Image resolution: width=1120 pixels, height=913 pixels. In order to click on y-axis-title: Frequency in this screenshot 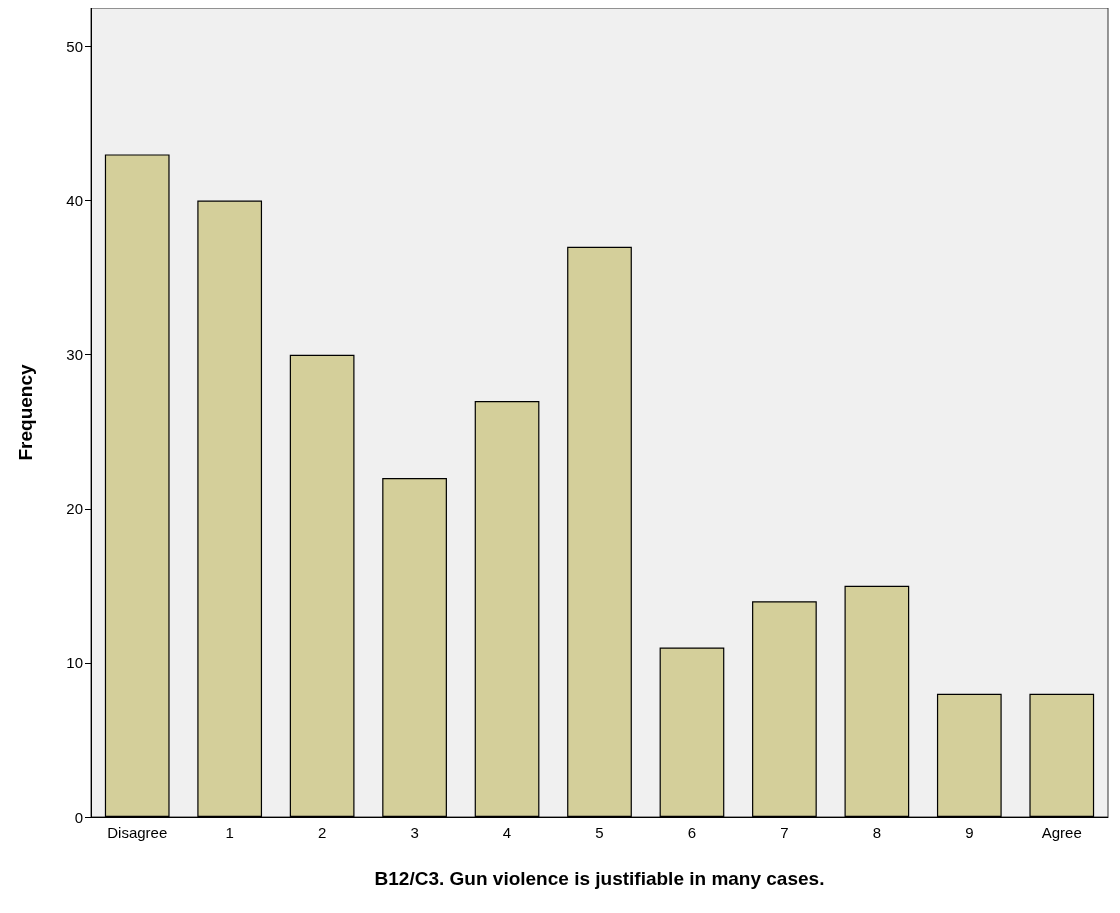, I will do `click(25, 412)`.